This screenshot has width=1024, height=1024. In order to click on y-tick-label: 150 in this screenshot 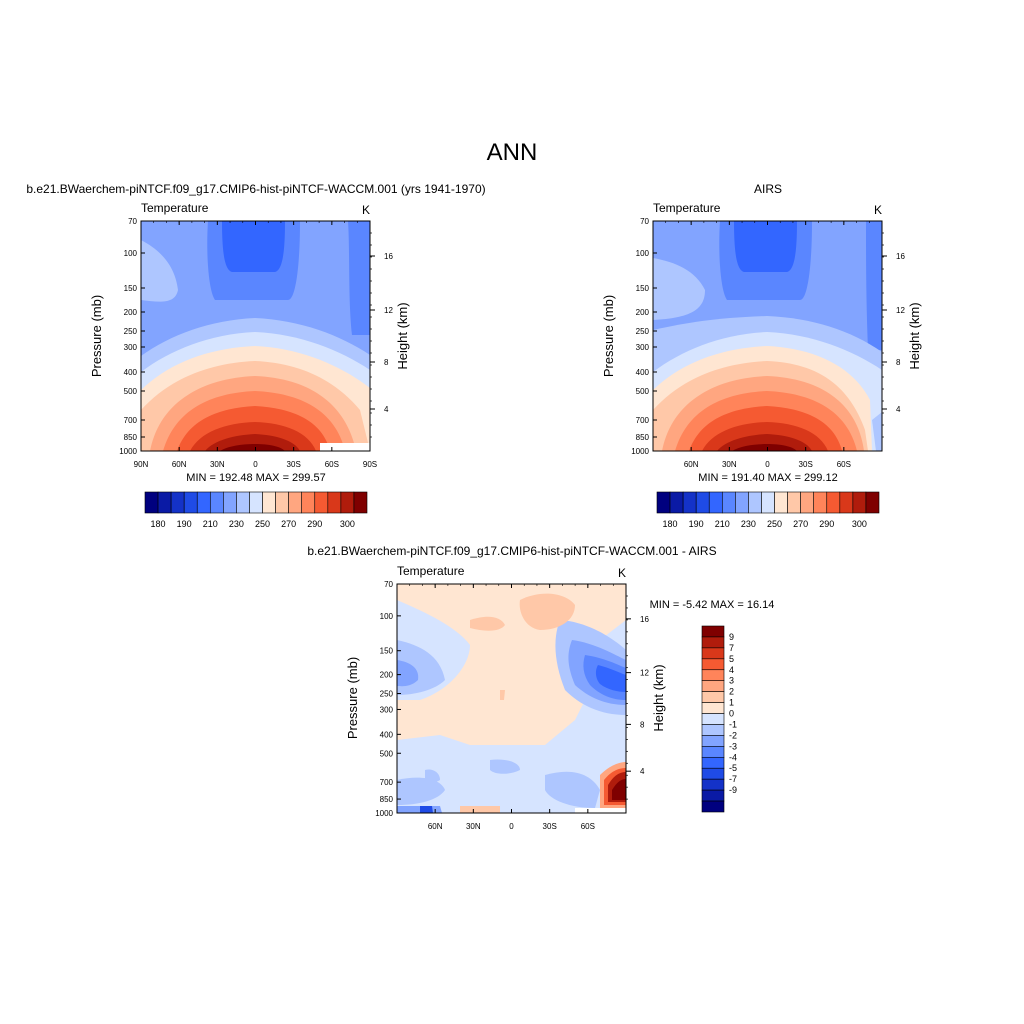, I will do `click(643, 288)`.